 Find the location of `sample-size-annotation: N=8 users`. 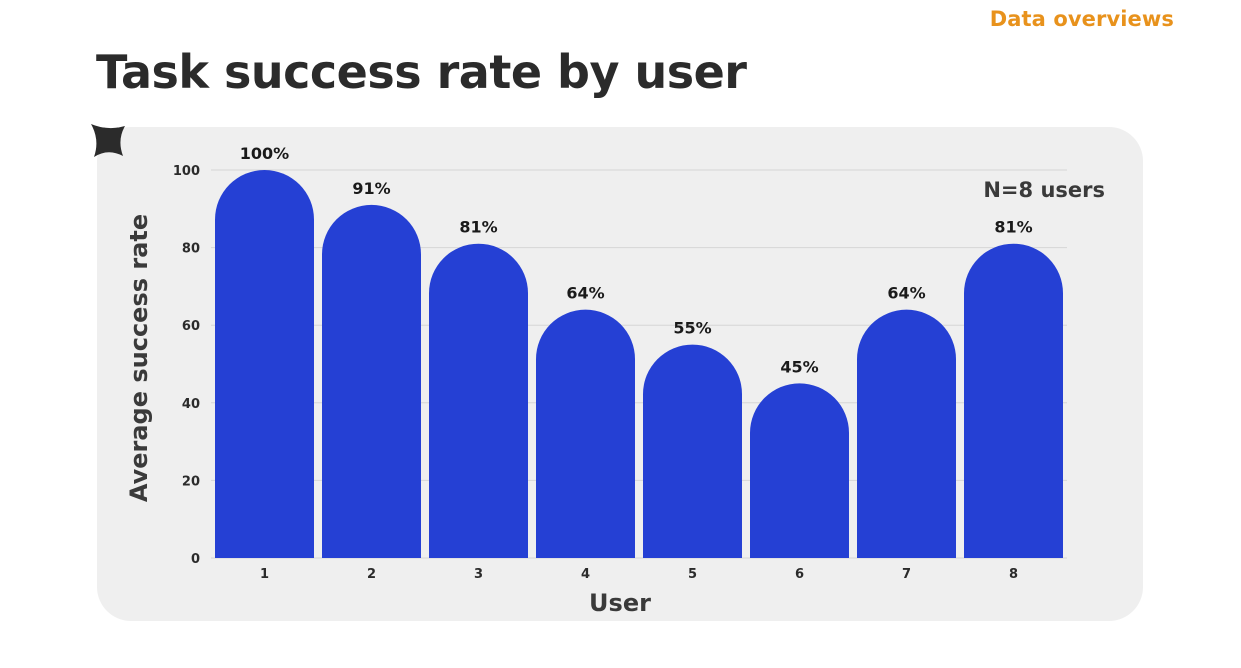

sample-size-annotation: N=8 users is located at coordinates (1044, 190).